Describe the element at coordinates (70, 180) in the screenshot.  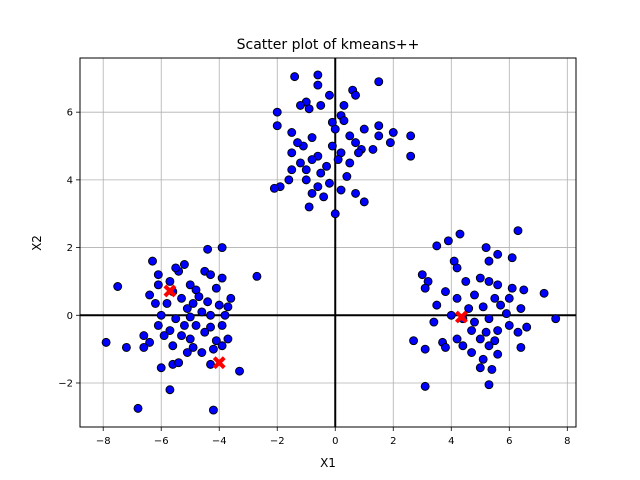
I see `y-tick-label: 4` at that location.